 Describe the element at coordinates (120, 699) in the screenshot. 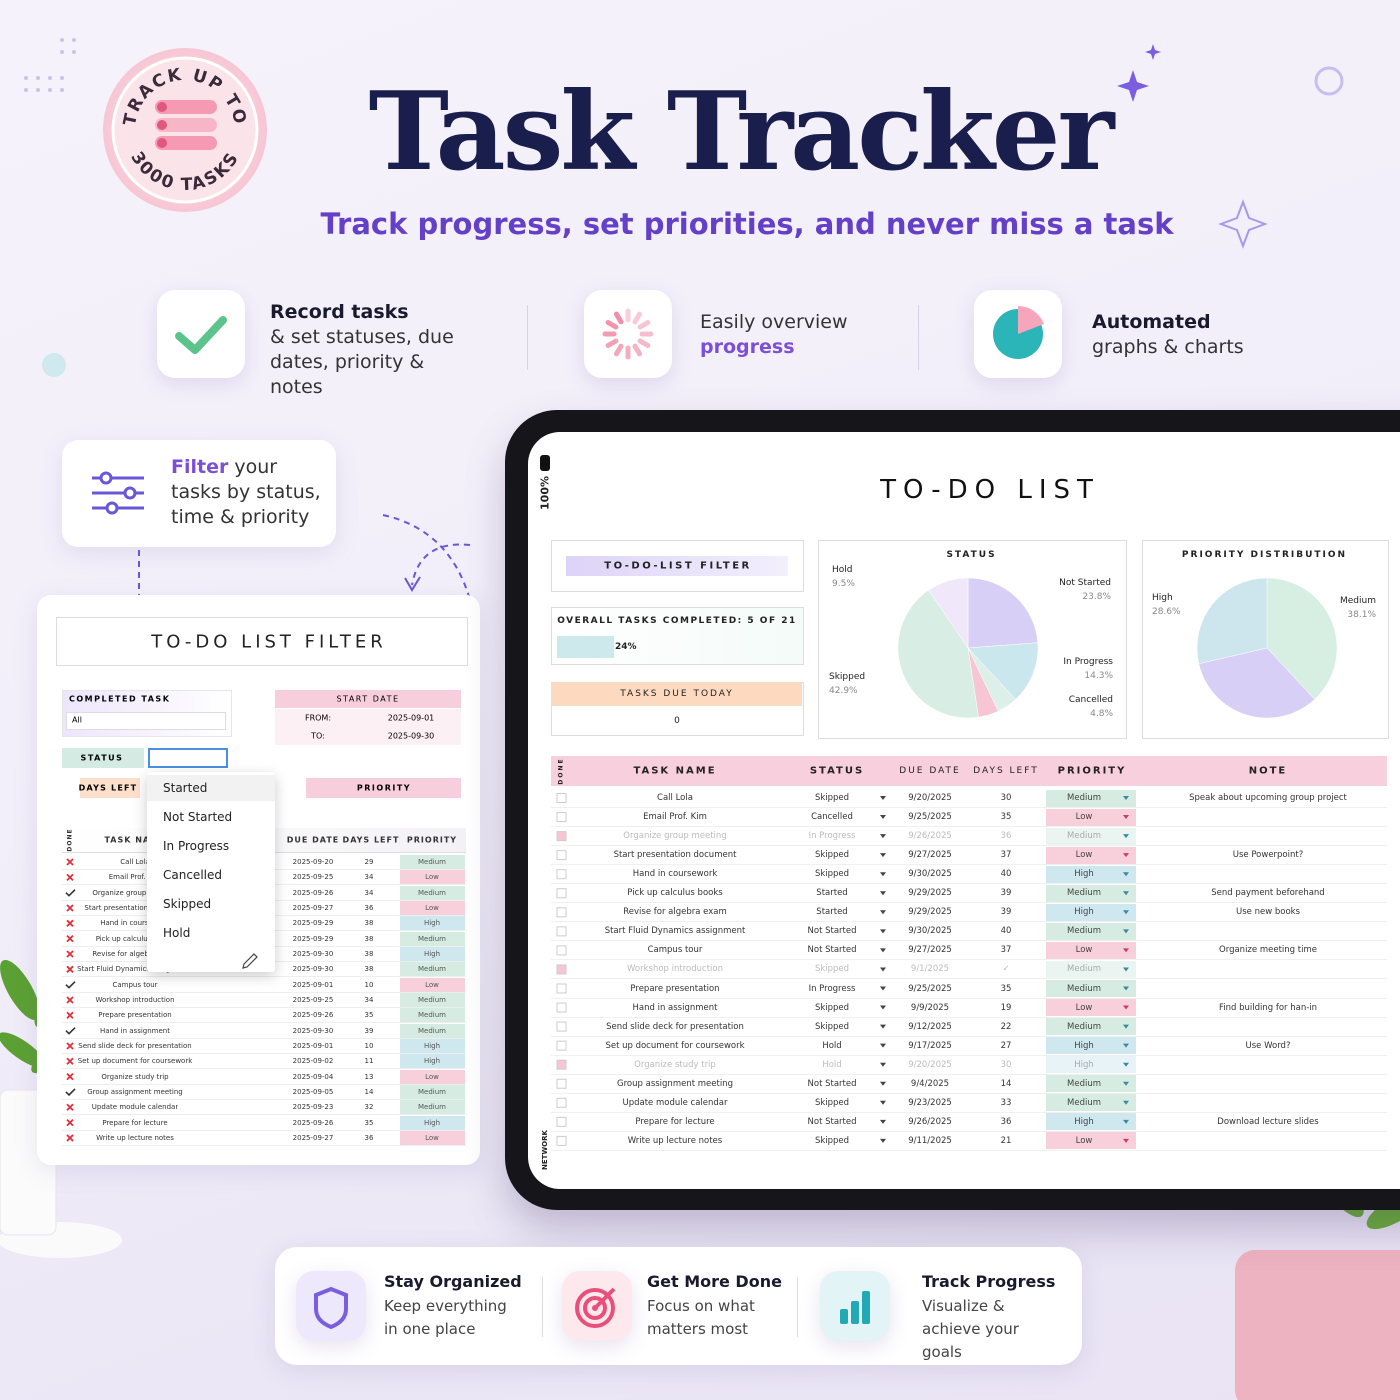

I see `completed-label: COMPLETED TASK` at that location.